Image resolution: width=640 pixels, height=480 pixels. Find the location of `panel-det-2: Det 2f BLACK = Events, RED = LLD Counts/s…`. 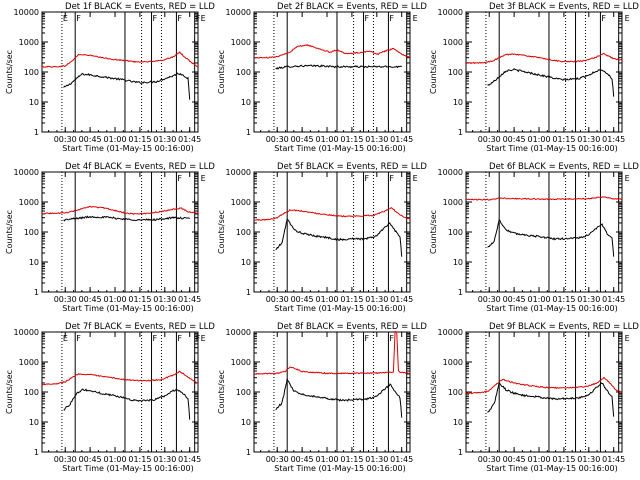

panel-det-2: Det 2f BLACK = Events, RED = LLD Counts/s… is located at coordinates (322, 77).